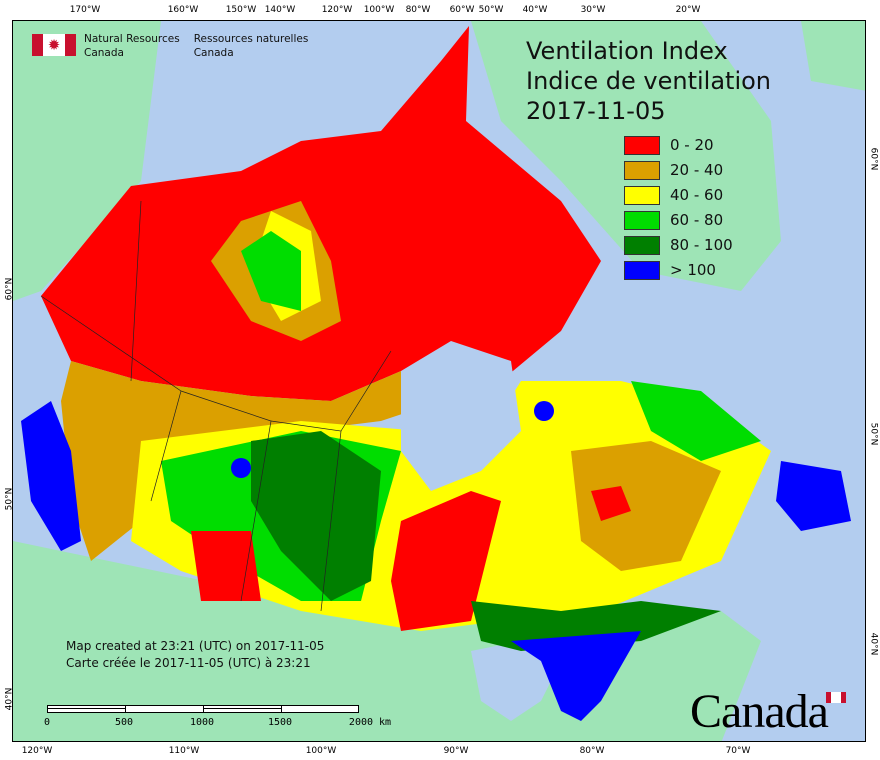  I want to click on zone-over-100-hudson, so click(544, 411).